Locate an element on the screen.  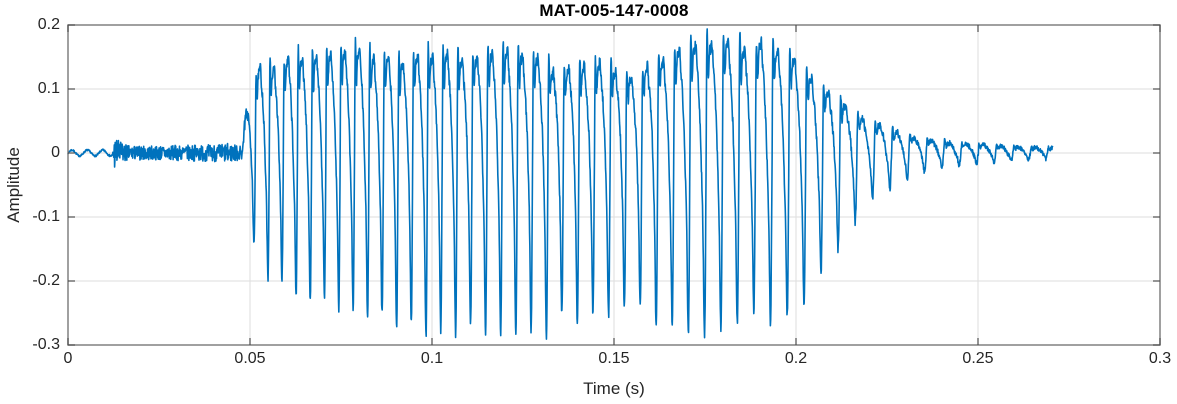
y-tick-label: 0 is located at coordinates (55, 152).